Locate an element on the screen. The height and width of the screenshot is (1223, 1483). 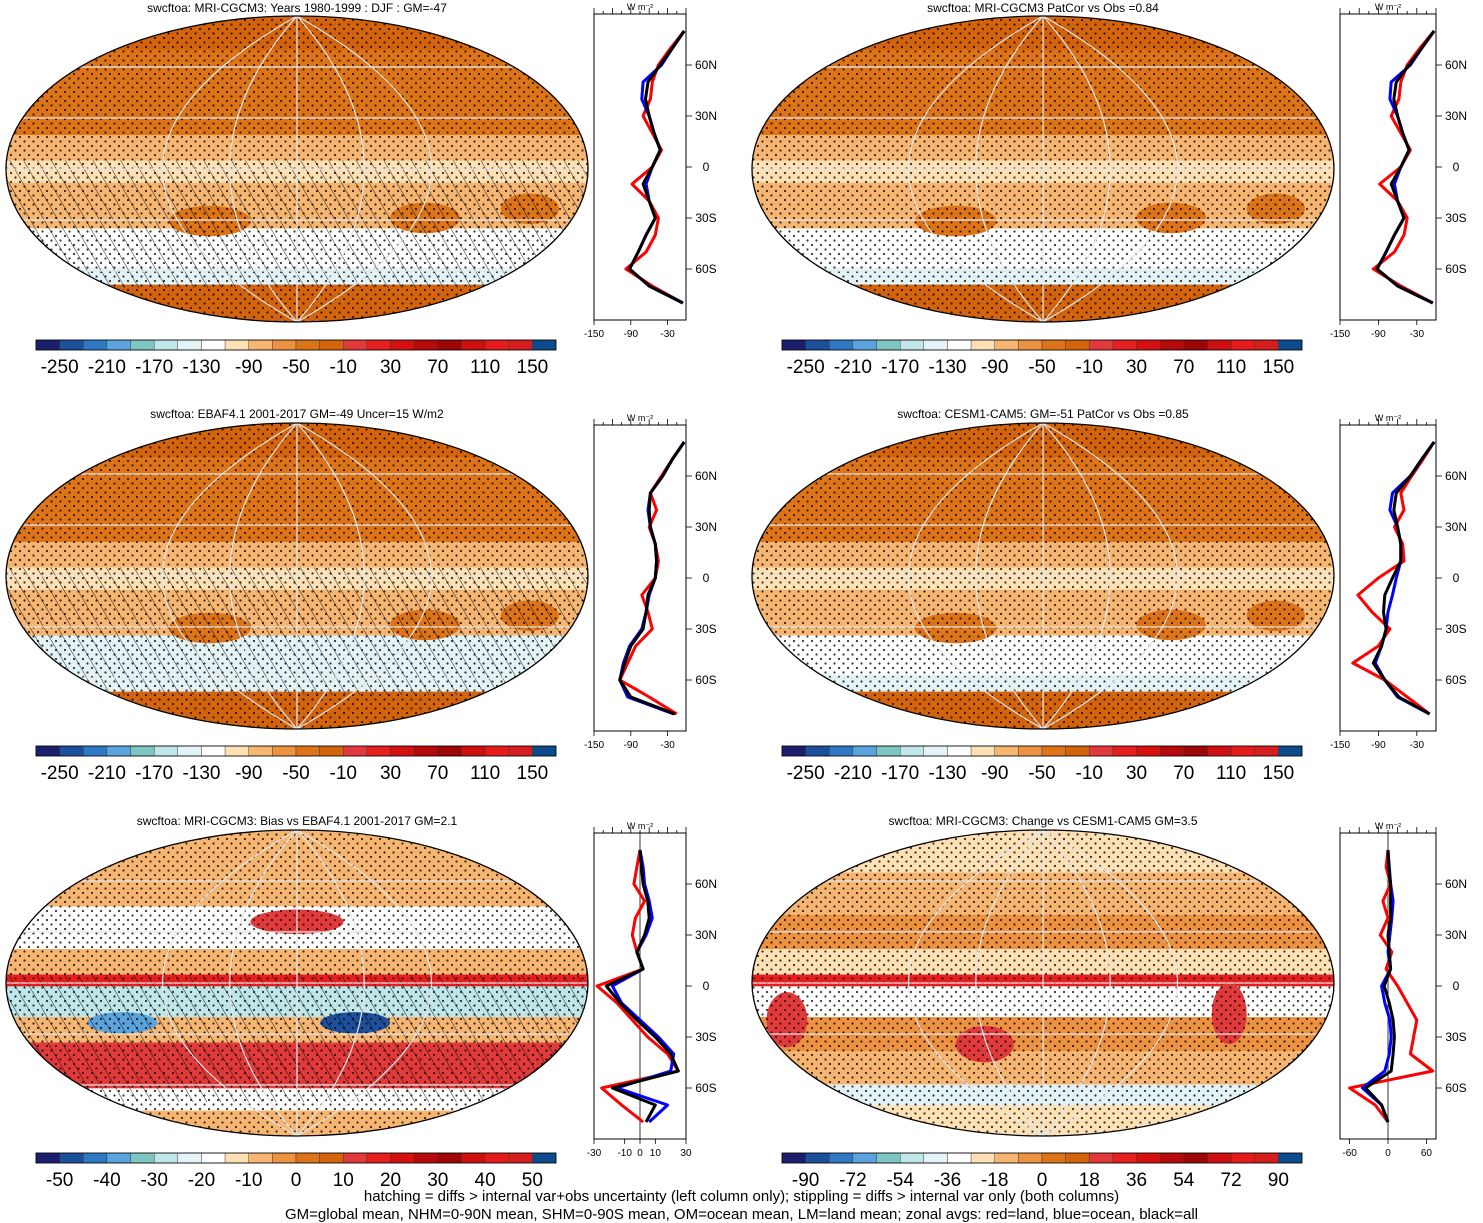
profile-frame is located at coordinates (640, 167).